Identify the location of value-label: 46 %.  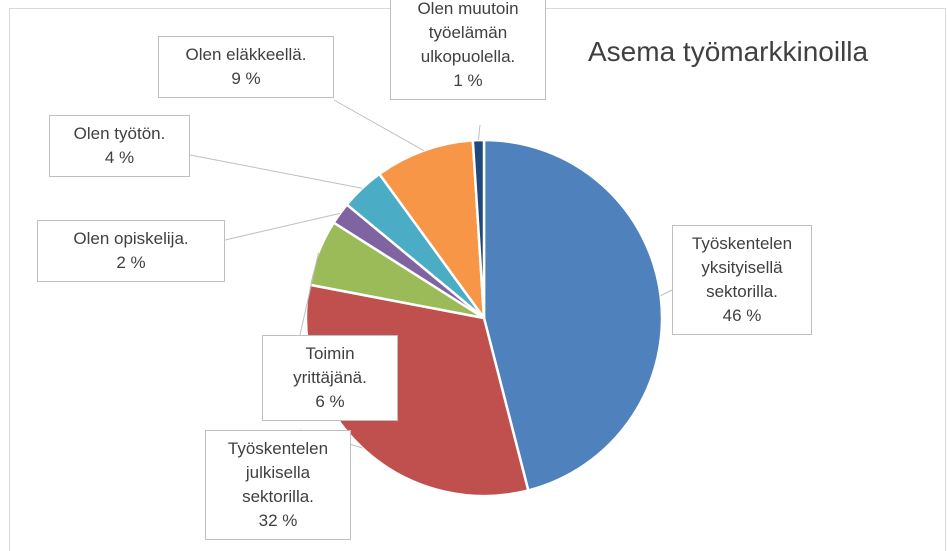
(742, 315).